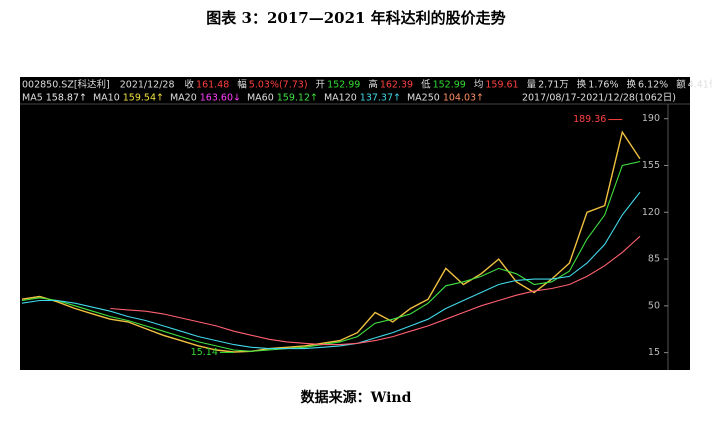 This screenshot has height=423, width=712. What do you see at coordinates (501, 85) in the screenshot?
I see `quote-value: 159.61` at bounding box center [501, 85].